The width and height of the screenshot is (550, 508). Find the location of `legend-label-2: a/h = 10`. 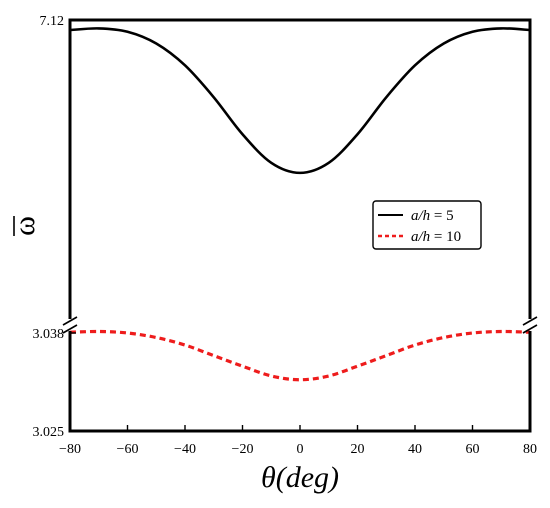

legend-label-2: a/h = 10 is located at coordinates (436, 237).